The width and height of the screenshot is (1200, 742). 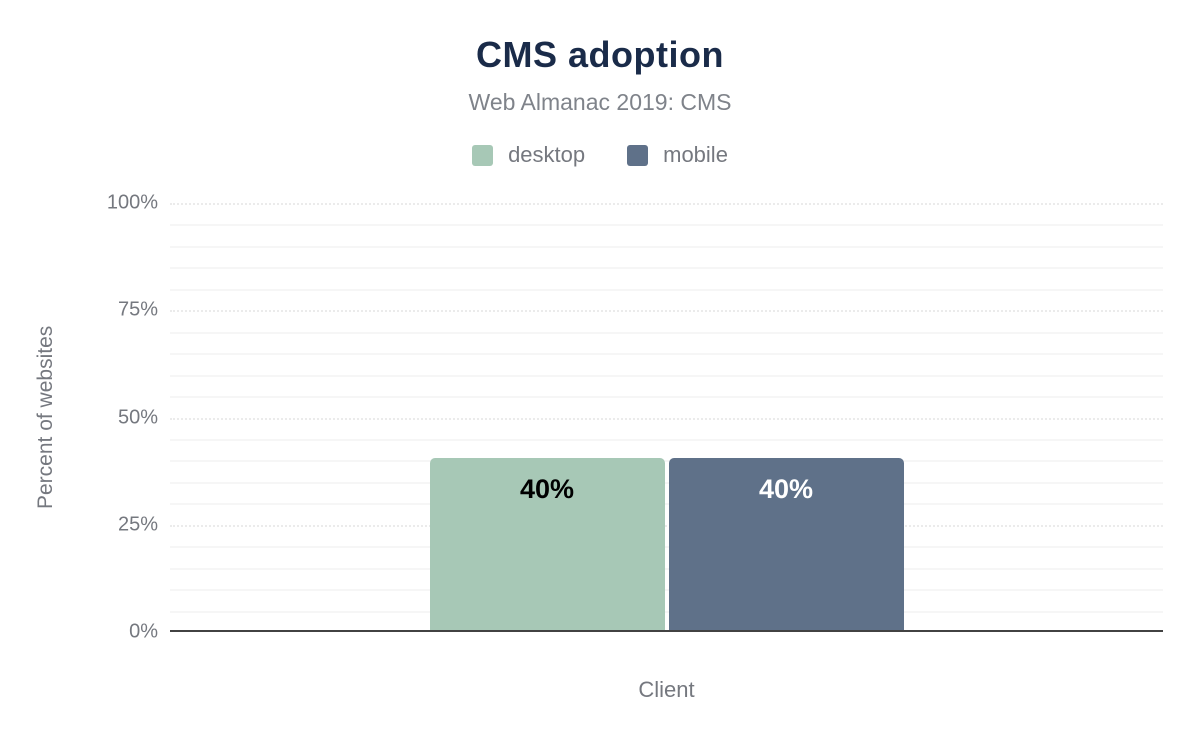 I want to click on y-tick-label: 75%, so click(x=137, y=309).